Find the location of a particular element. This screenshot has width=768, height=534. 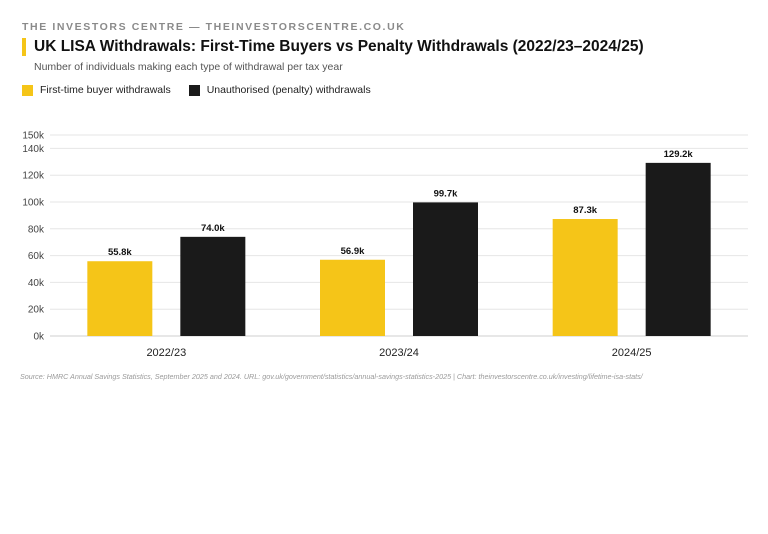

y-tick-label: 0k is located at coordinates (39, 337).